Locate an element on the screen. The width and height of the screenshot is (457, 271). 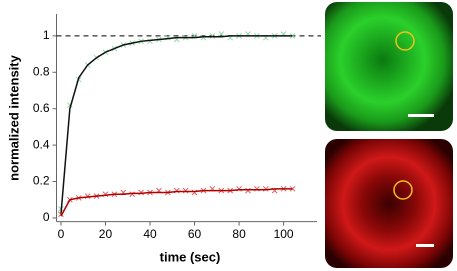
y-tick-label: 0.6 is located at coordinates (41, 108).